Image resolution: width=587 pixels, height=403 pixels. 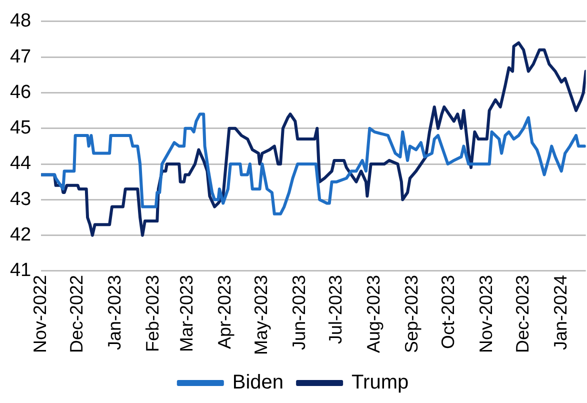 I want to click on x-tick-label: Dec-2023, so click(x=522, y=314).